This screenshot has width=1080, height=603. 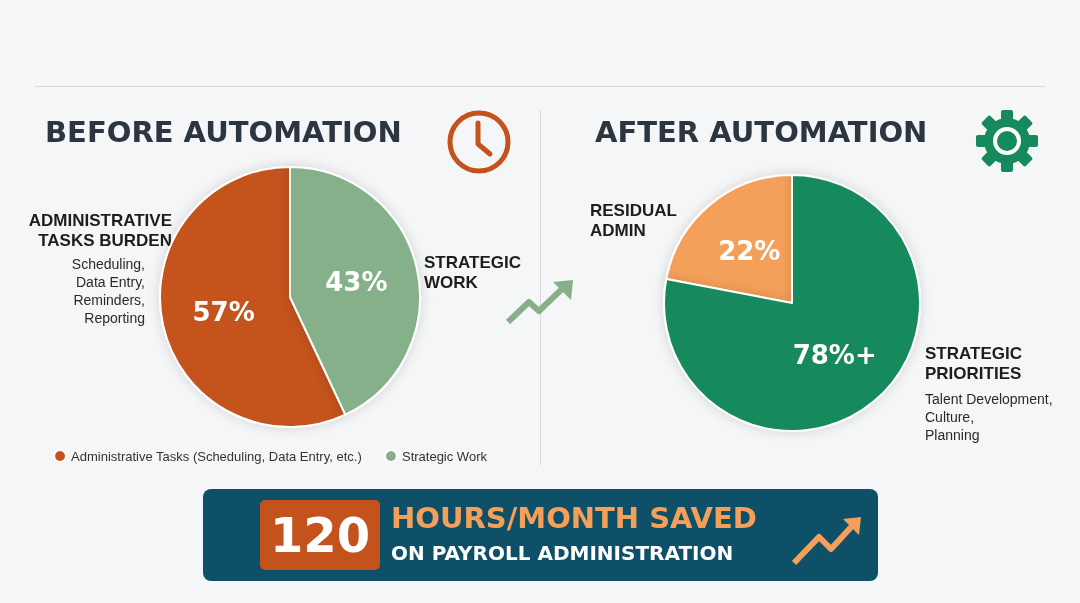 I want to click on text: Scheduling, Data Entry, Reminders, Reporting, so click(x=108, y=291).